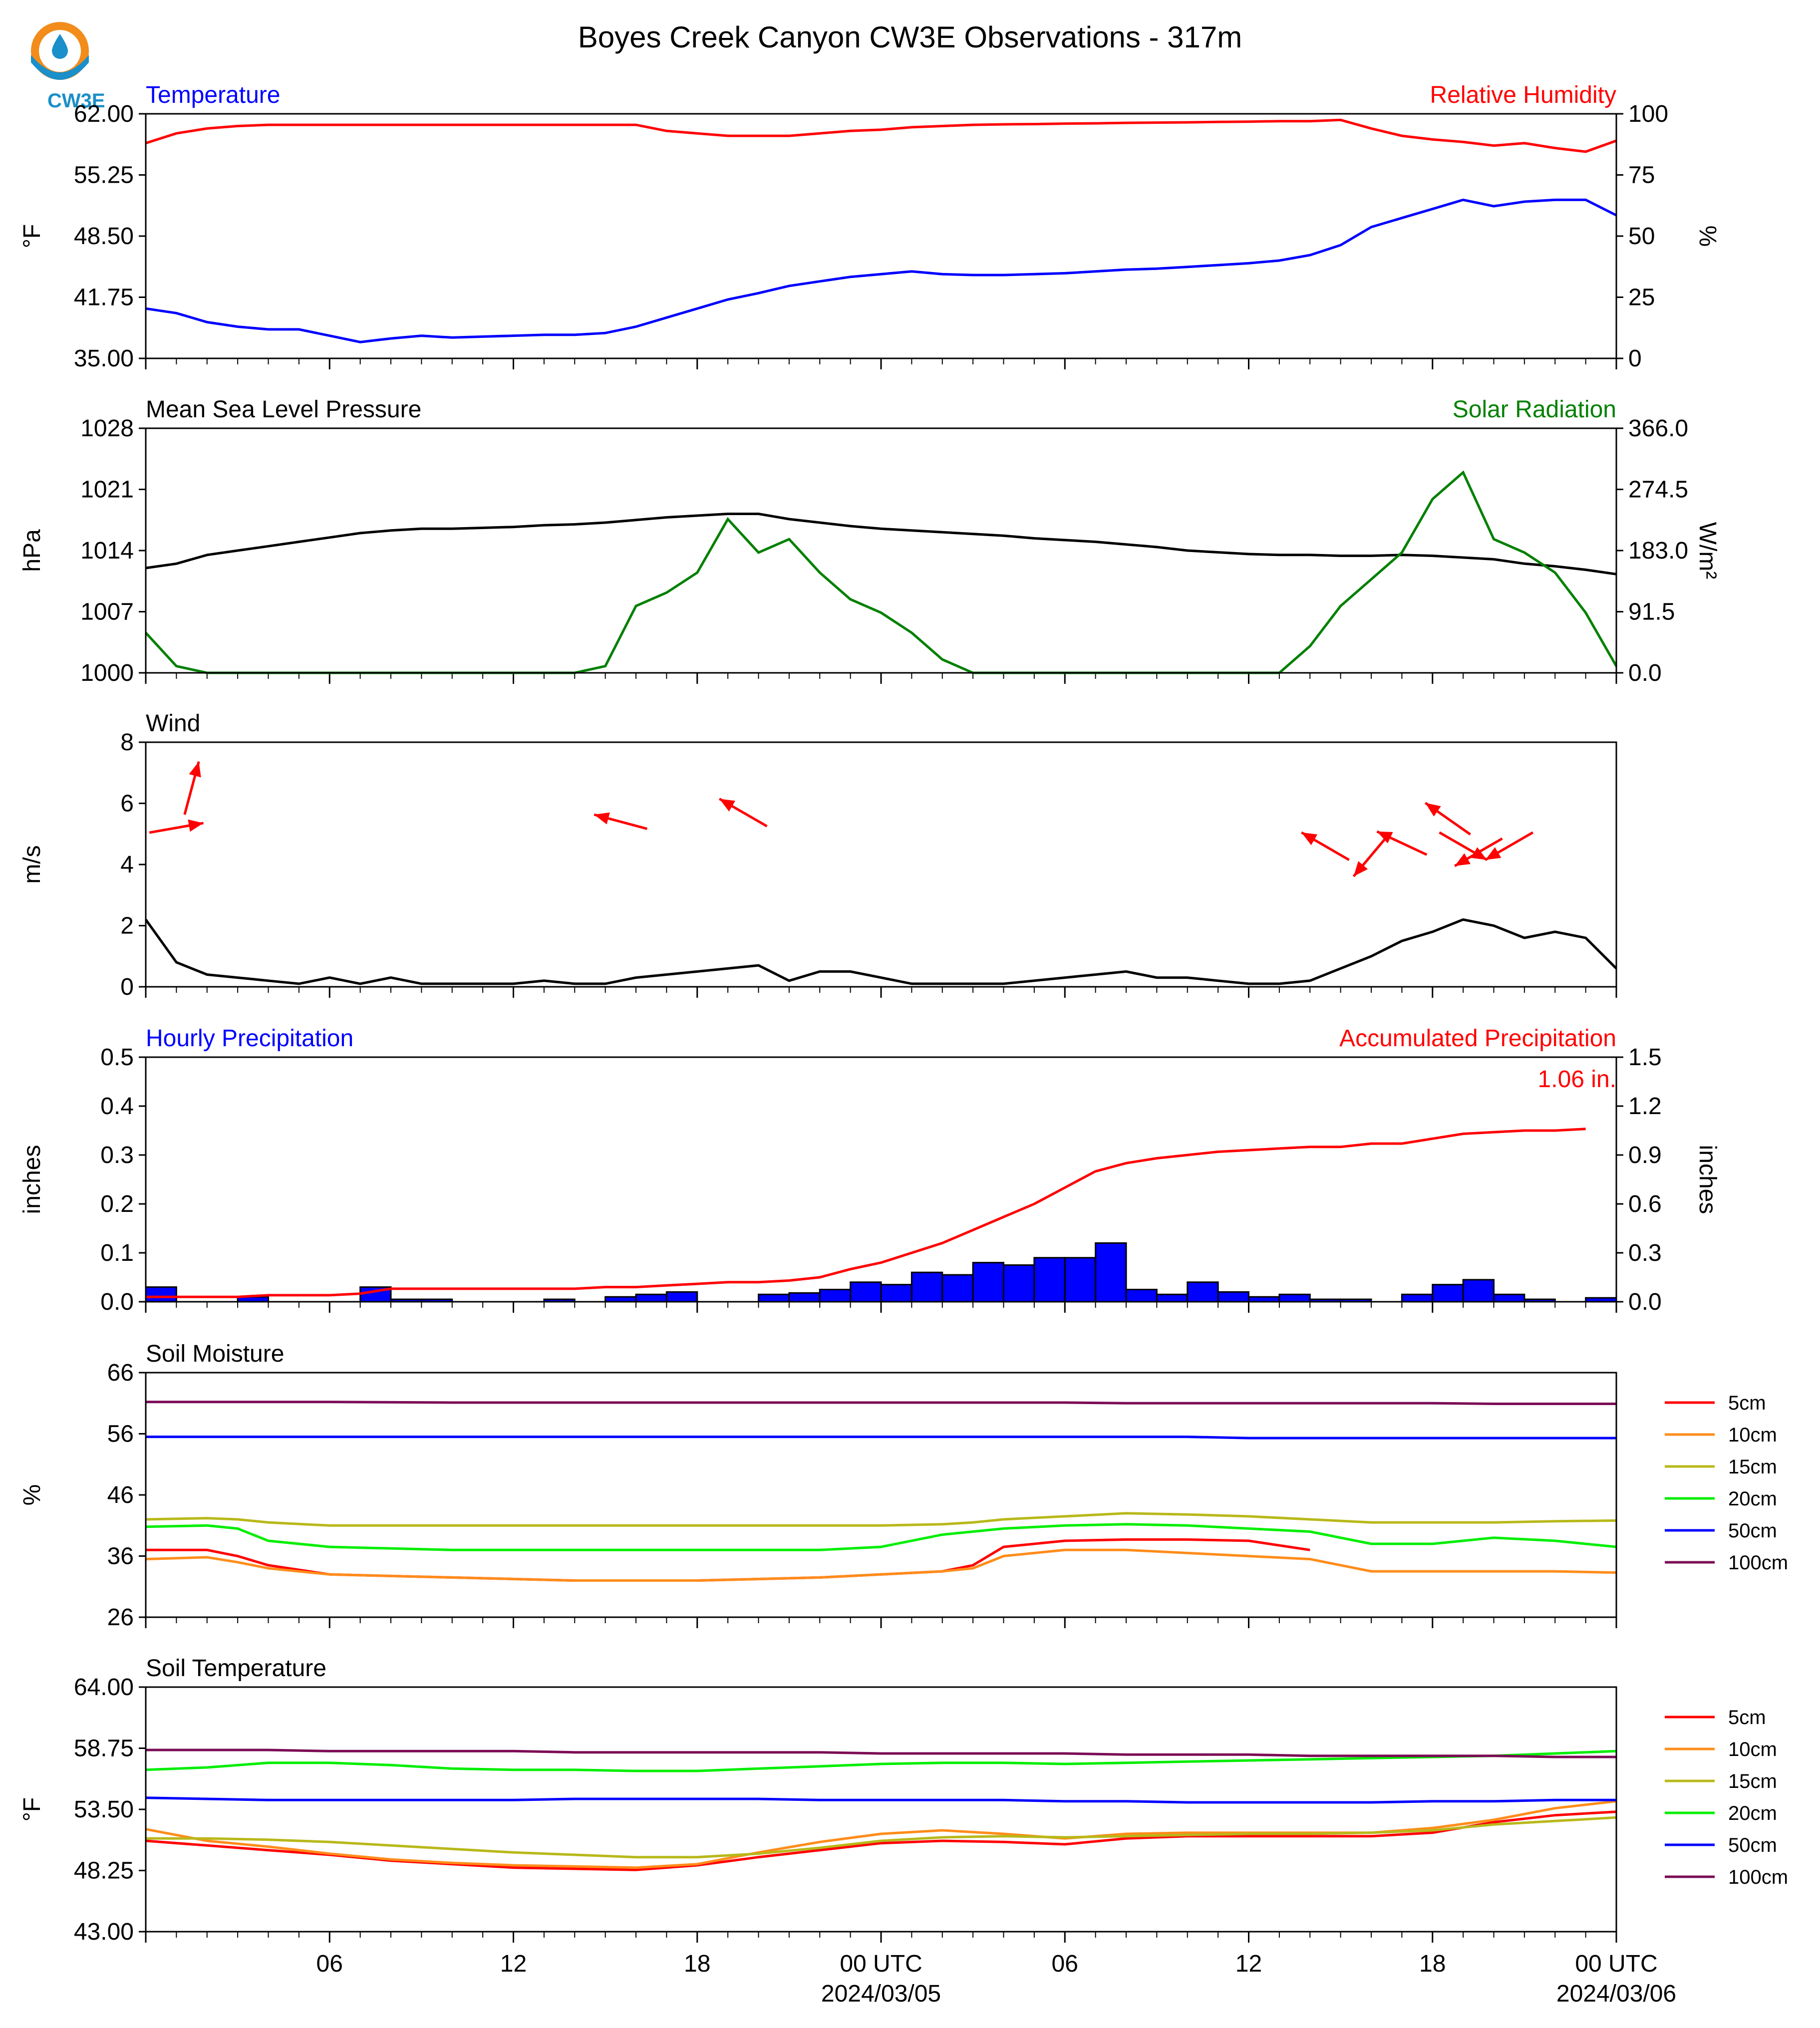  Describe the element at coordinates (173, 723) in the screenshot. I see `panel-title-left: Wind` at that location.